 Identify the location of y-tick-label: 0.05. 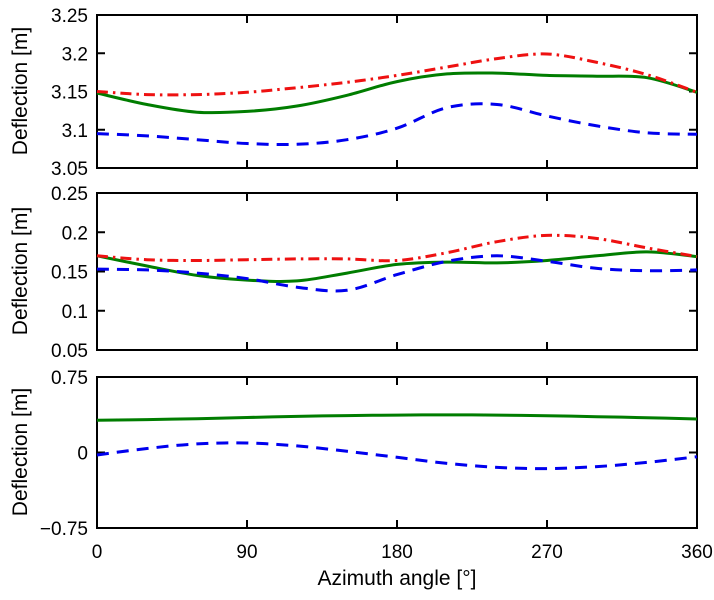
(69, 351).